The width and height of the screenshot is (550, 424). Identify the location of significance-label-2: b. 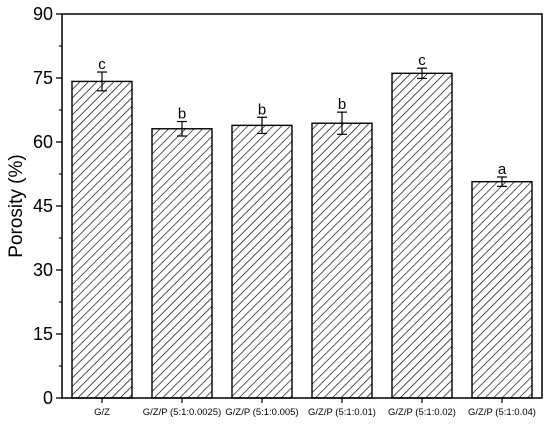
(182, 114).